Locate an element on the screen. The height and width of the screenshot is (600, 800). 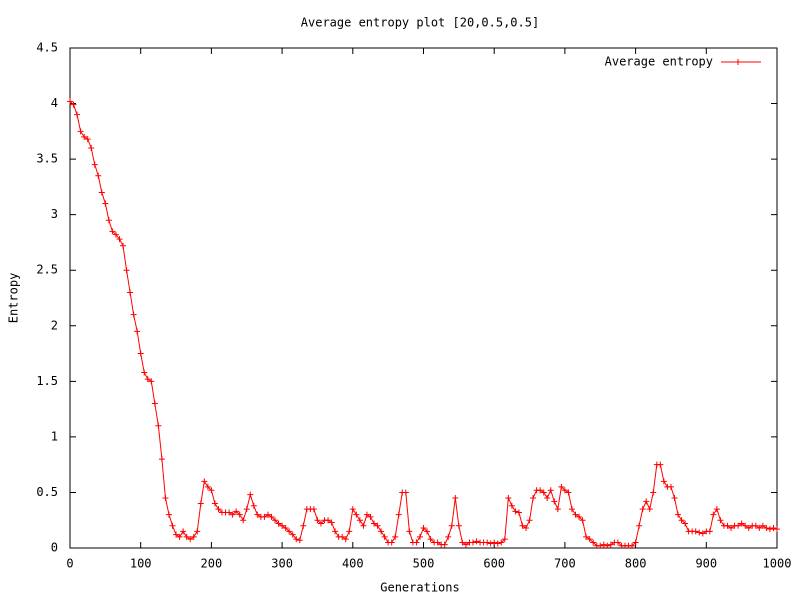
y-tick-label: 2.5 is located at coordinates (47, 270).